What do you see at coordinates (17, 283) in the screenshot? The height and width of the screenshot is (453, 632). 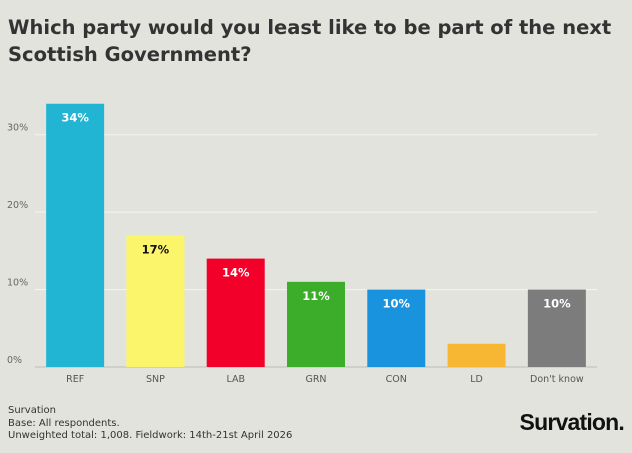 I see `y-tick-label: 10%` at bounding box center [17, 283].